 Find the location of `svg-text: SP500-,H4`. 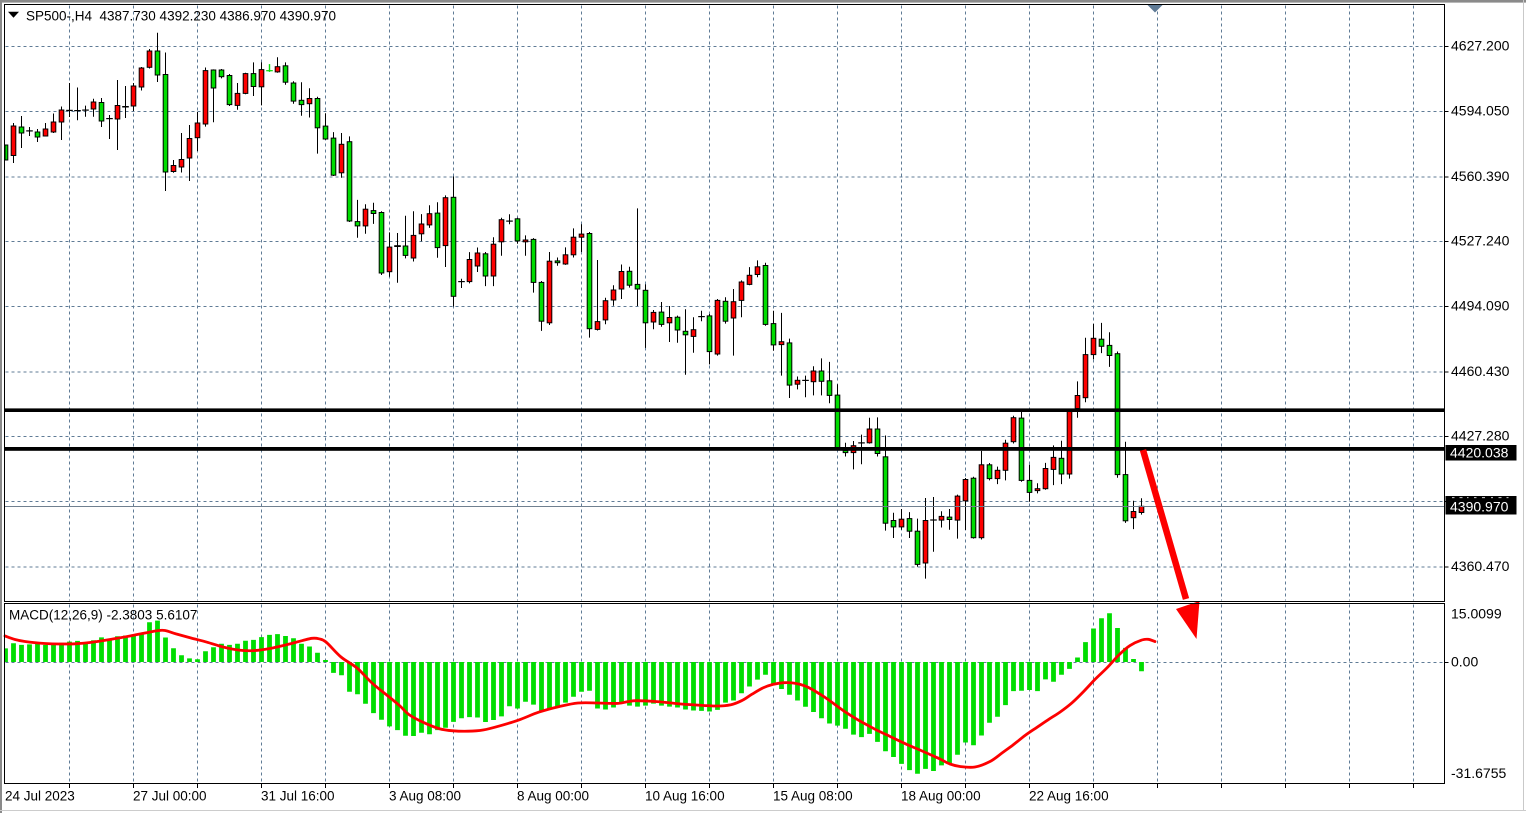

svg-text: SP500-,H4 is located at coordinates (59, 16).